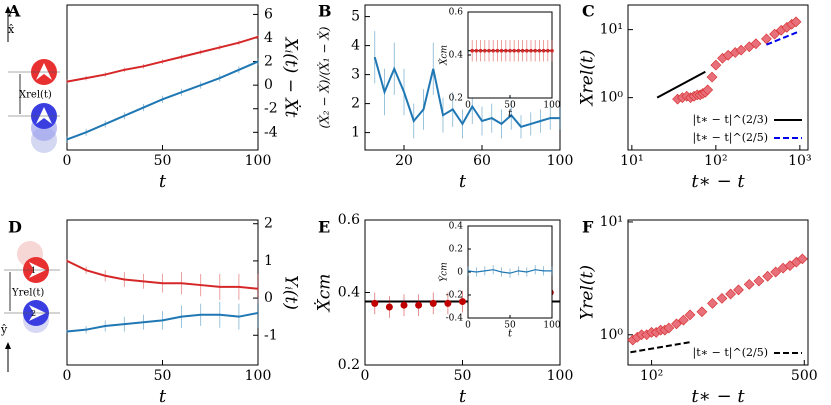 This screenshot has width=831, height=405. What do you see at coordinates (268, 14) in the screenshot?
I see `y-tick-label: 6` at bounding box center [268, 14].